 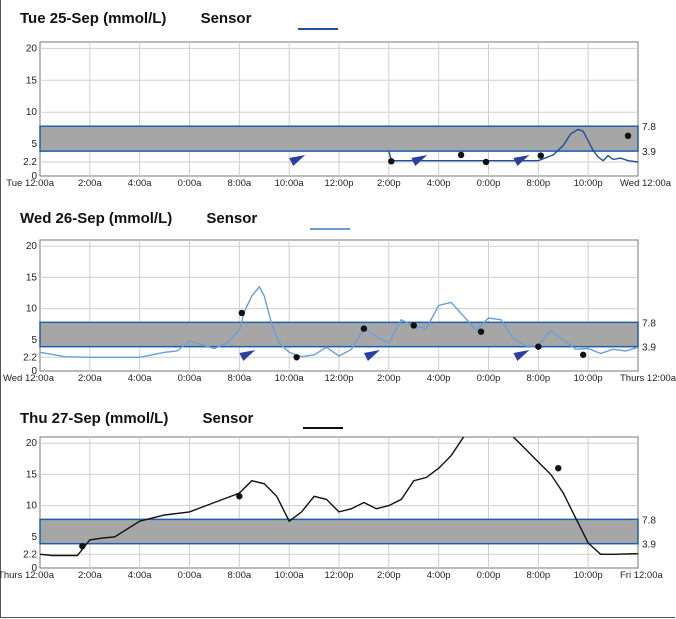 What do you see at coordinates (323, 428) in the screenshot?
I see `legend-swatch-thu` at bounding box center [323, 428].